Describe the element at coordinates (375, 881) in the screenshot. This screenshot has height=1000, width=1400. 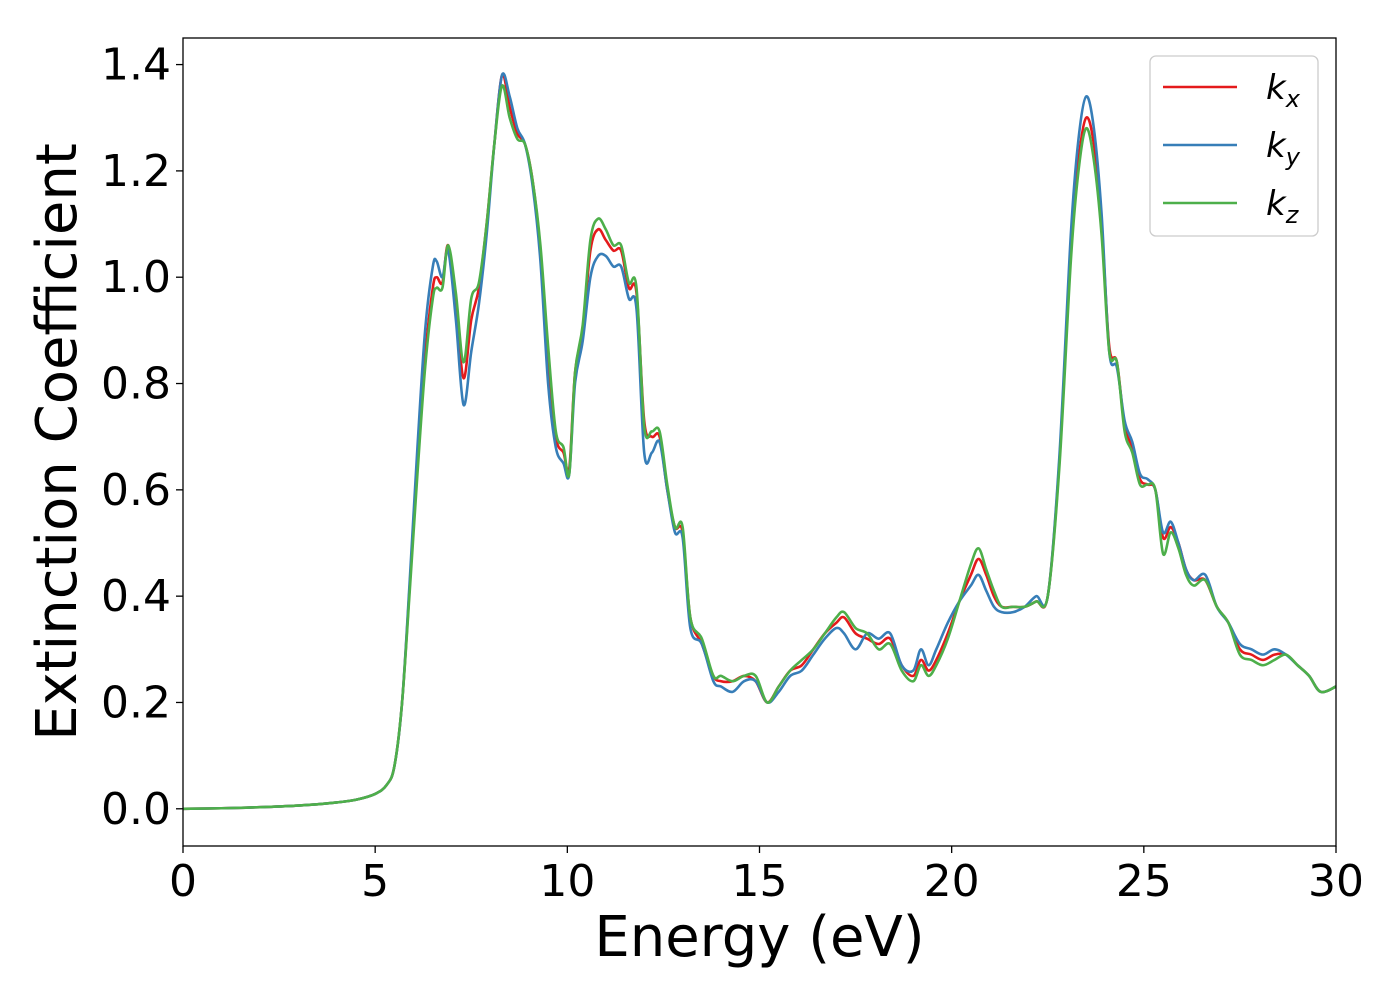
I see `x-tick-label: 5` at that location.